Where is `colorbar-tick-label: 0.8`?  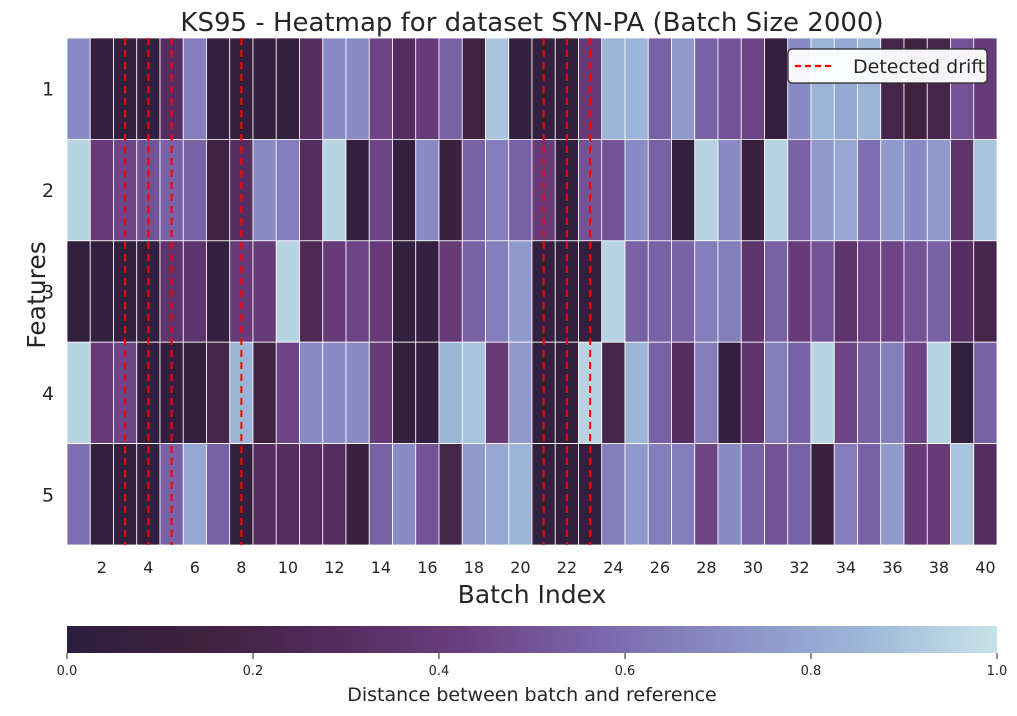 colorbar-tick-label: 0.8 is located at coordinates (811, 671).